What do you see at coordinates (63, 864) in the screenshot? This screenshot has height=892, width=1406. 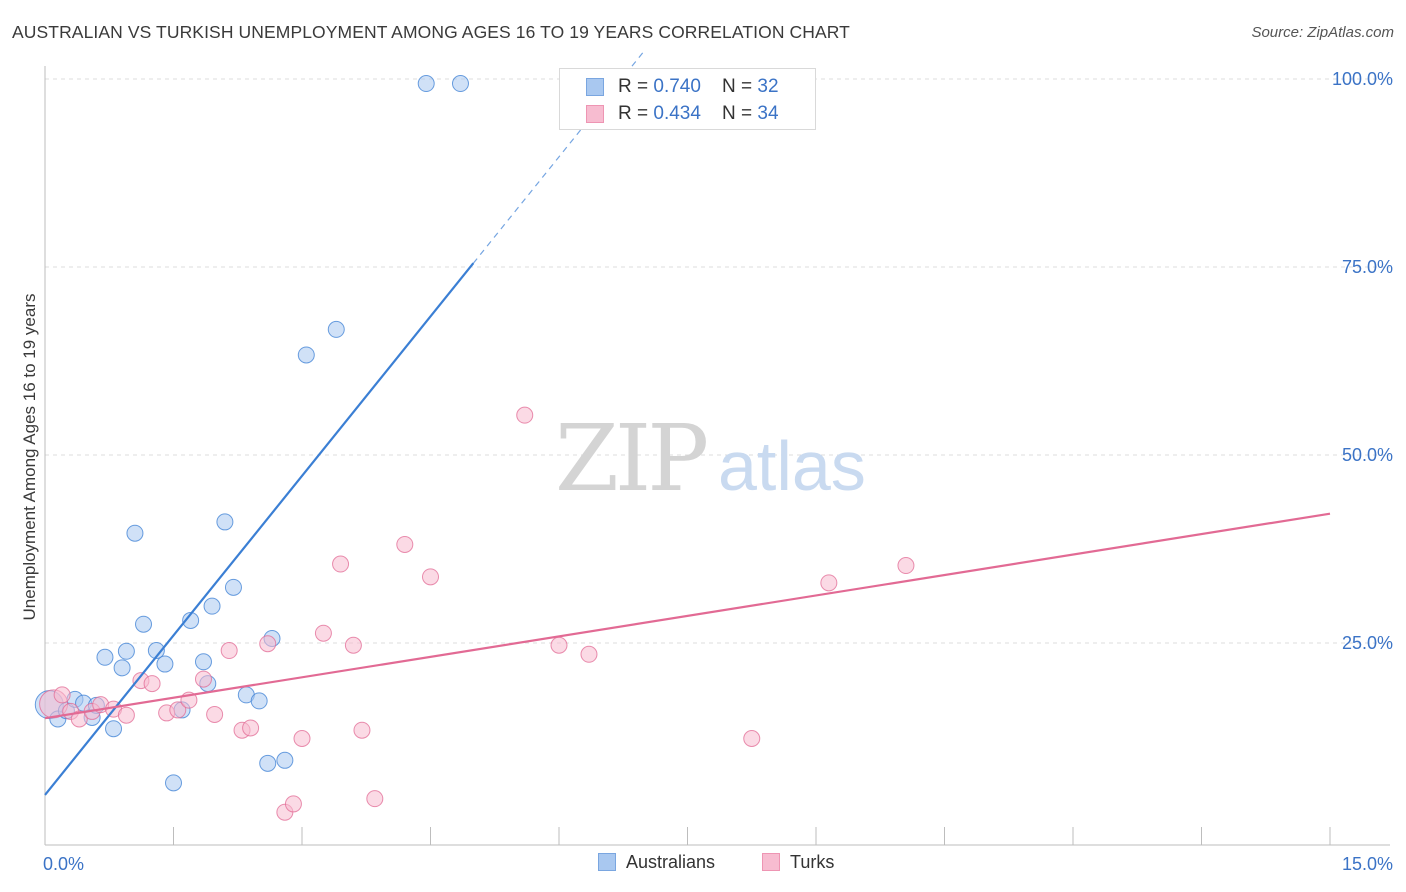 I see `x-tick-label: 0.0%` at bounding box center [63, 864].